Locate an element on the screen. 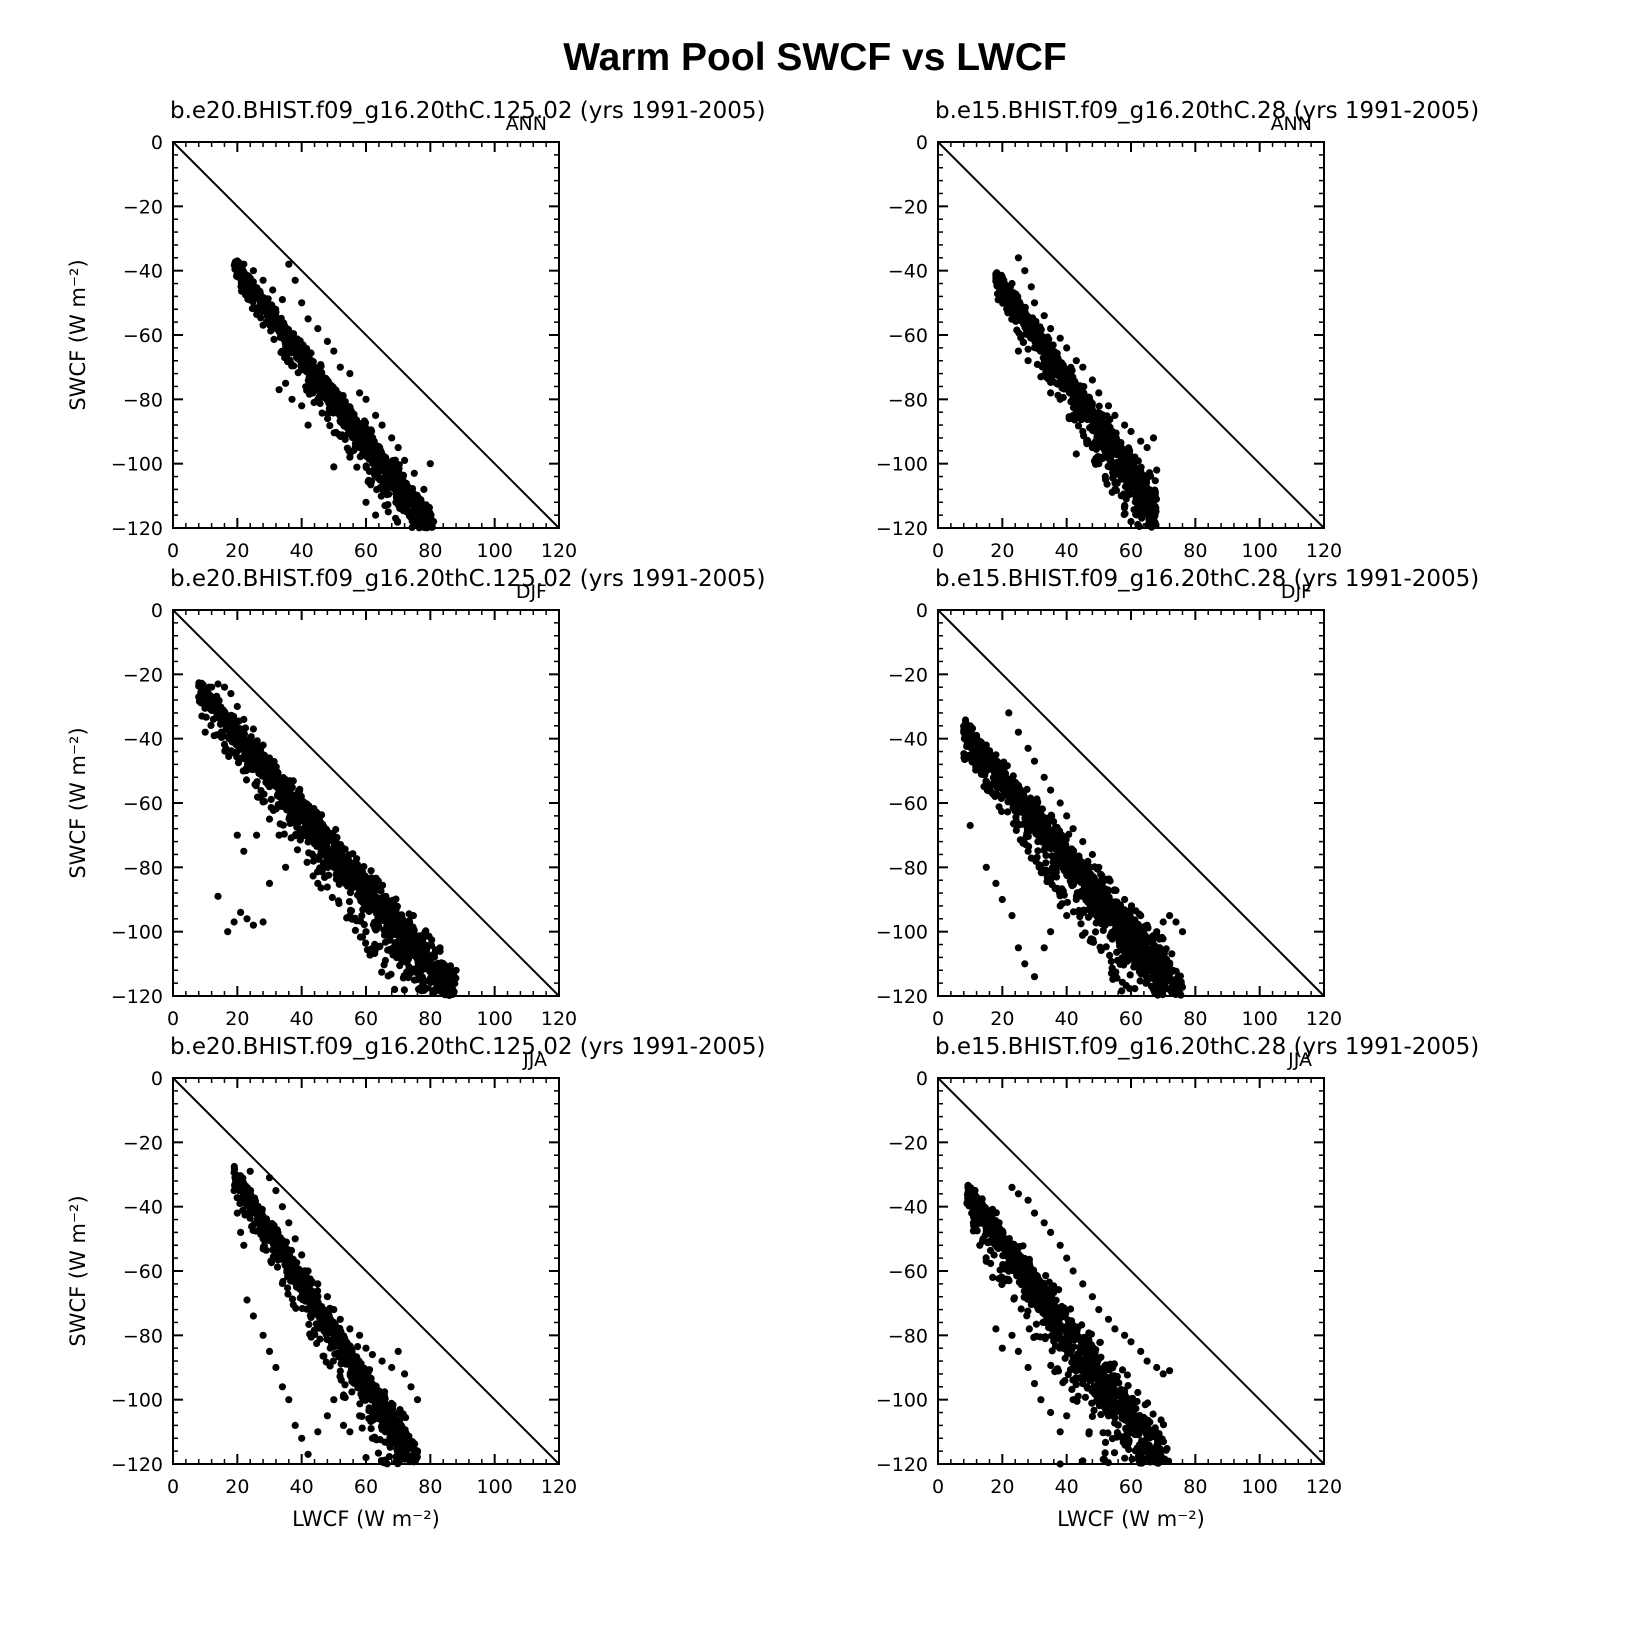 The height and width of the screenshot is (1630, 1630). x-tick-label: 60 is located at coordinates (366, 1019).